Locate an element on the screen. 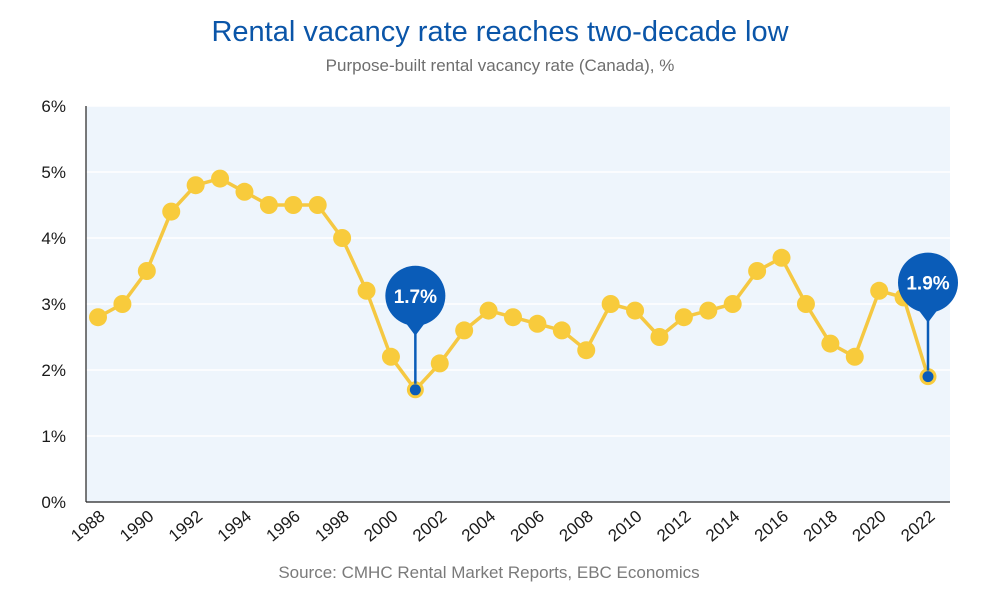 This screenshot has height=589, width=1000. x-tick-label: 1992 is located at coordinates (185, 526).